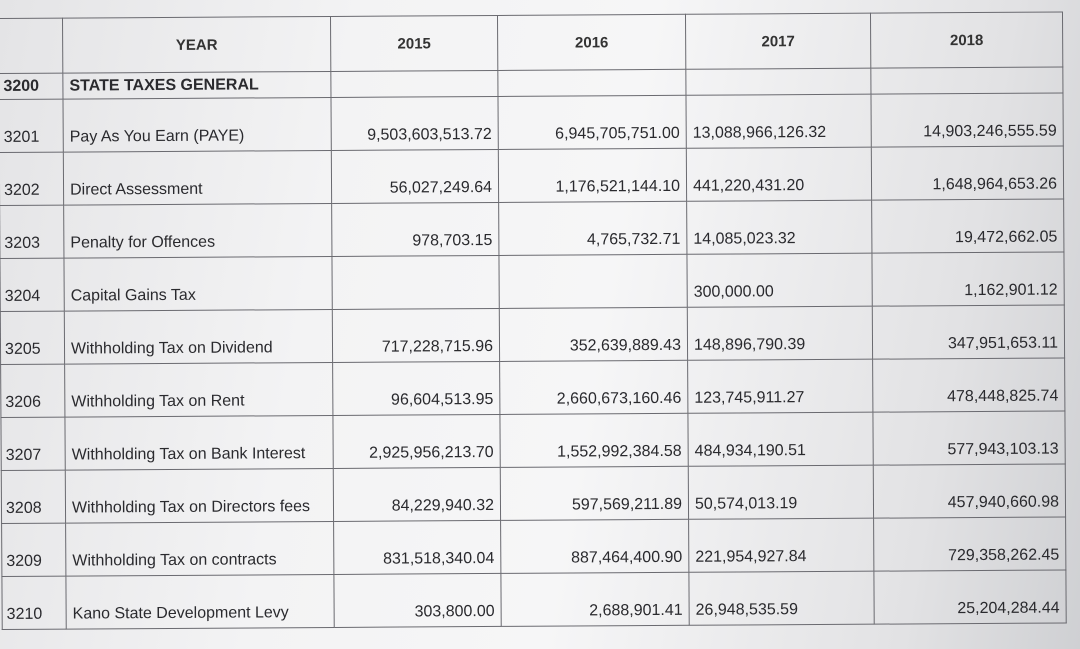  Describe the element at coordinates (414, 43) in the screenshot. I see `header-year-2015: 2015` at that location.